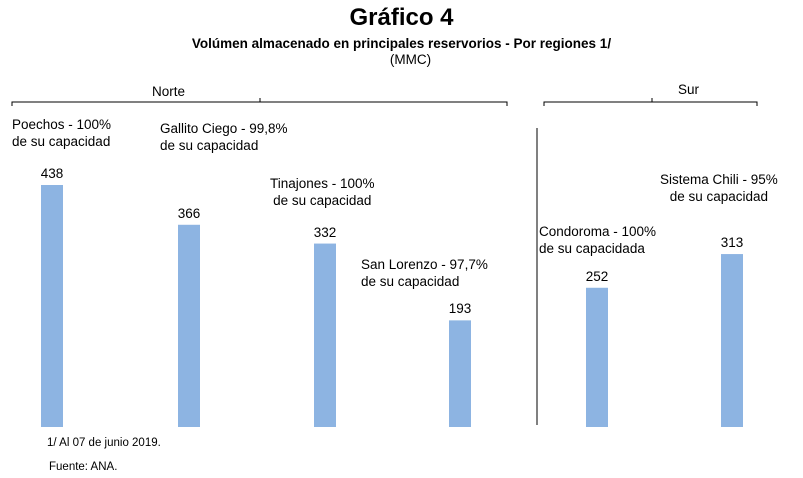  I want to click on bar-annotation: Poechos - 100% de su capacidad, so click(62, 133).